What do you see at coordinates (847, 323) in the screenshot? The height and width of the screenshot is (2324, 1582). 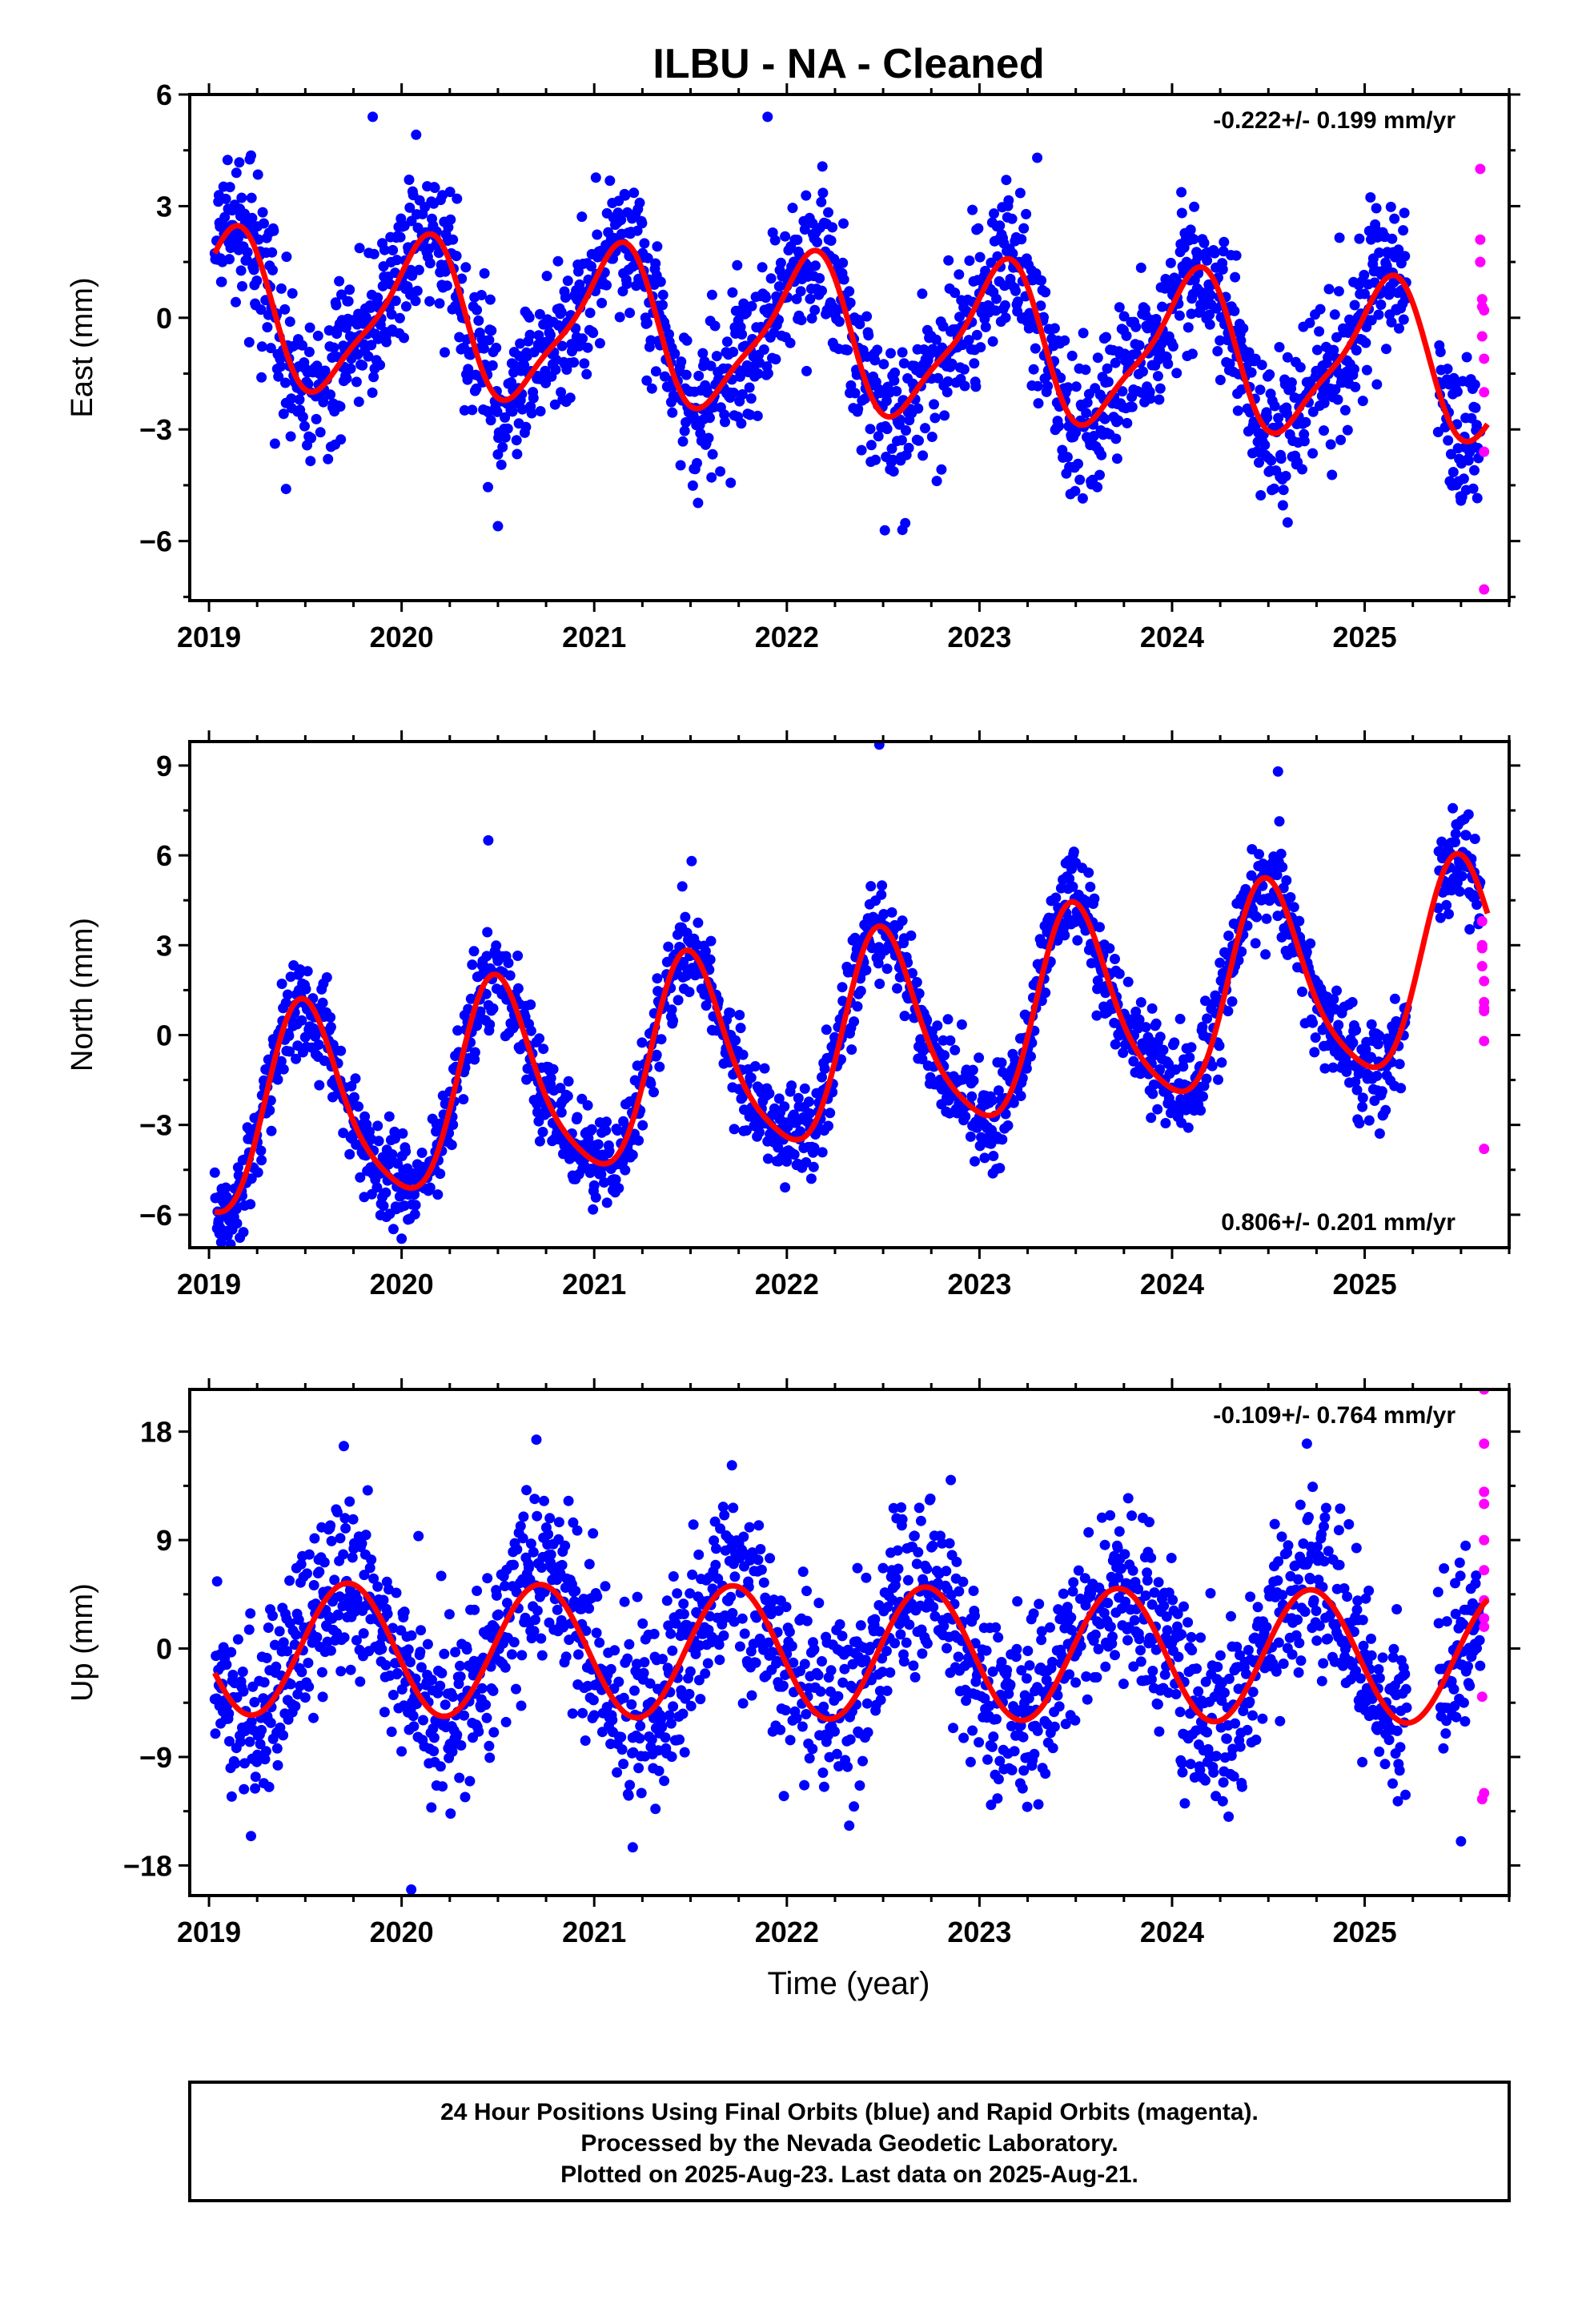 I see `final-orbit-points` at bounding box center [847, 323].